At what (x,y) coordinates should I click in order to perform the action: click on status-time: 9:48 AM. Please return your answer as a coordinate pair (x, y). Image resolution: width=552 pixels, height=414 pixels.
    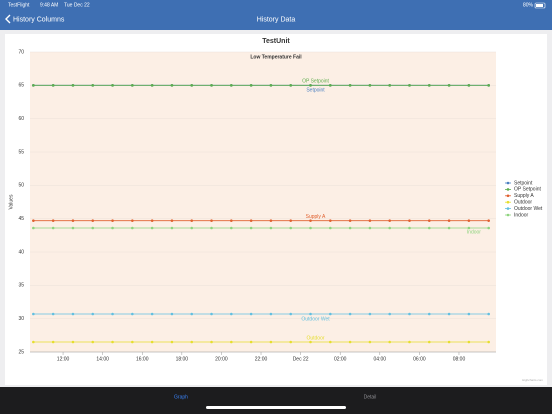
    Looking at the image, I should click on (49, 5).